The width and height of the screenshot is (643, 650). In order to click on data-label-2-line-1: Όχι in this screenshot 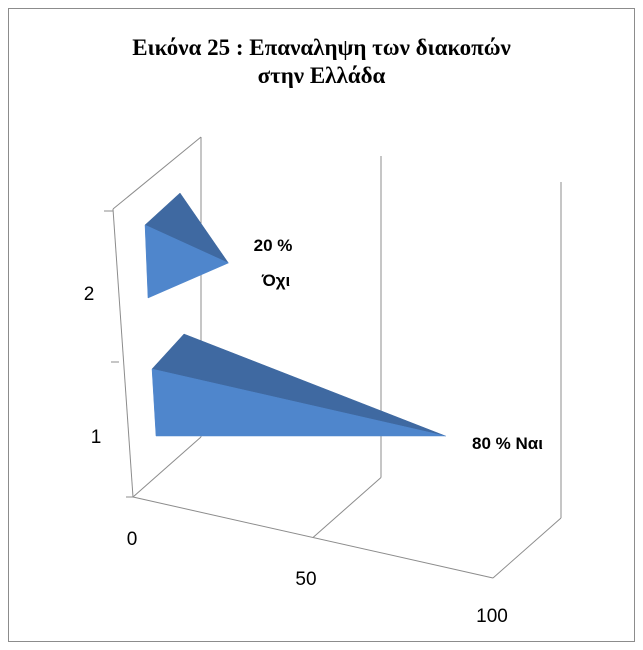, I will do `click(276, 280)`.